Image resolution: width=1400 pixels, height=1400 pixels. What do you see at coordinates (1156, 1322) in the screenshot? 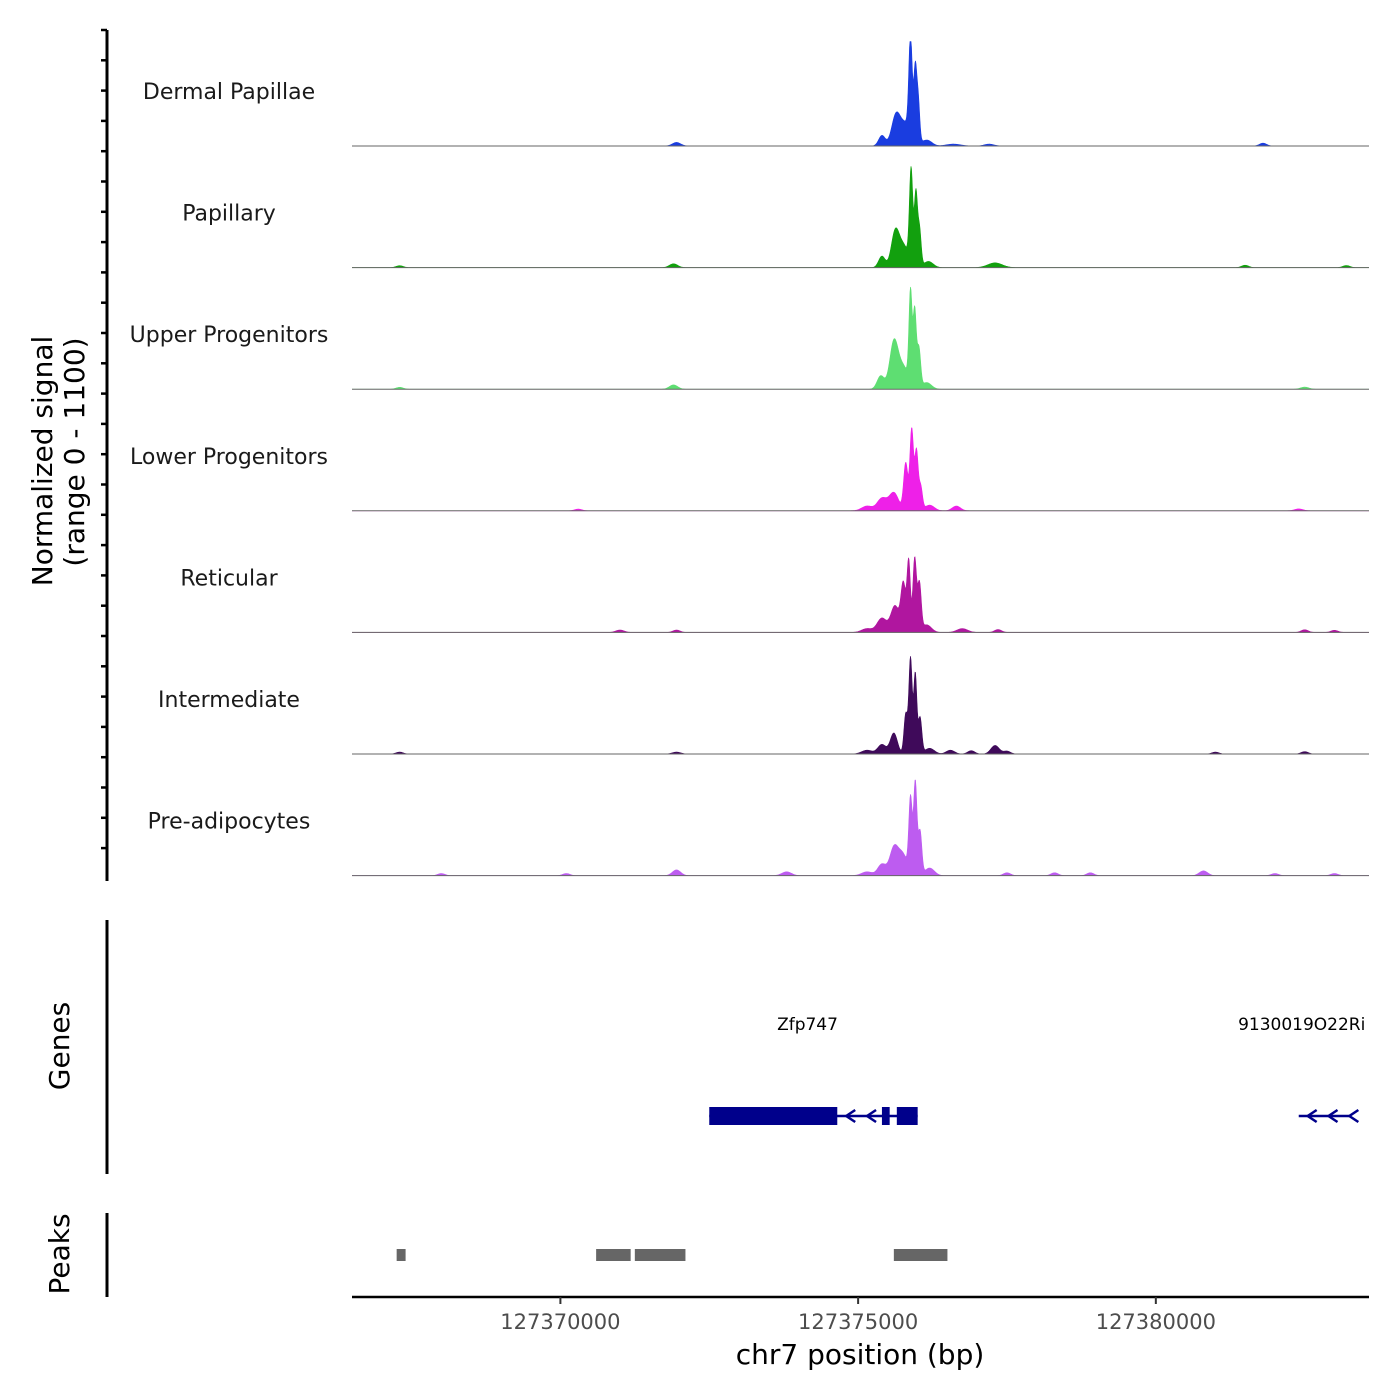
I see `x-tick-label: 127380000` at bounding box center [1156, 1322].